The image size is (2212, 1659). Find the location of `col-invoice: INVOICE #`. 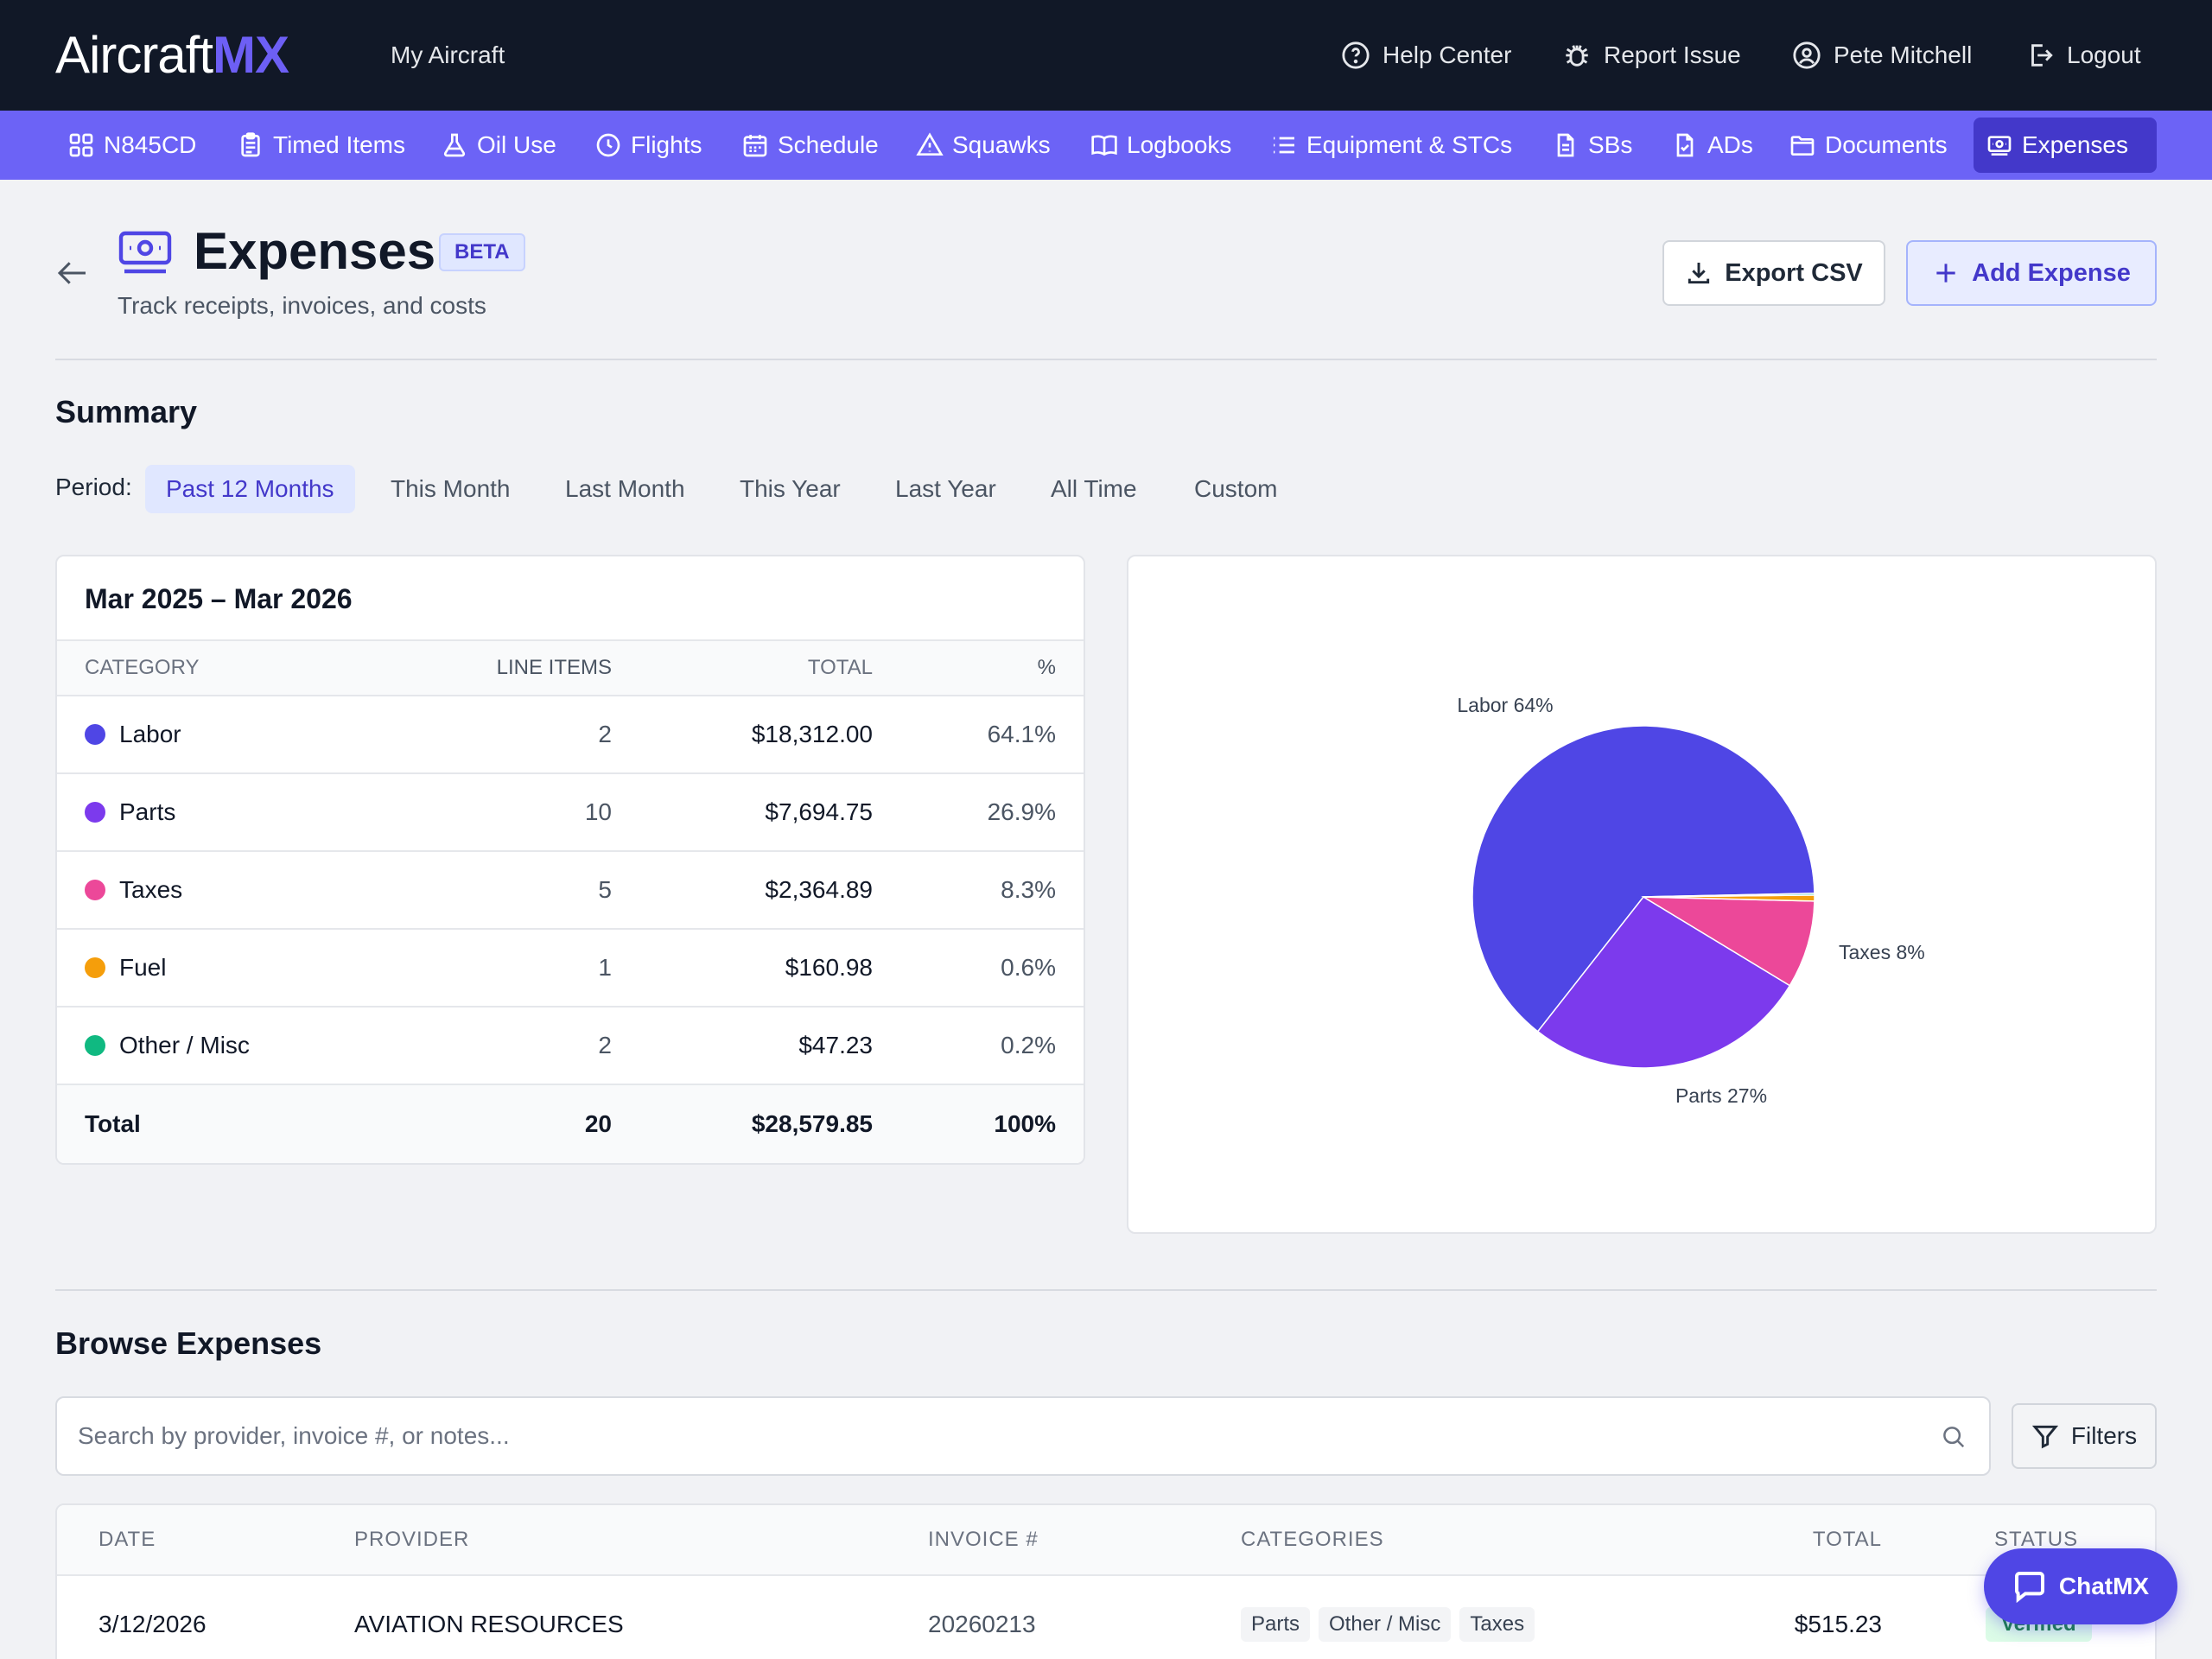

col-invoice: INVOICE # is located at coordinates (983, 1539).